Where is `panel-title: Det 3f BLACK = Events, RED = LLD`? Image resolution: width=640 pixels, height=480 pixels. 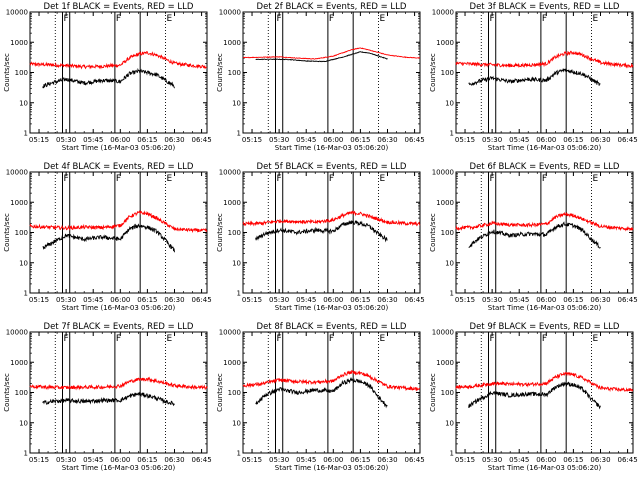
panel-title: Det 3f BLACK = Events, RED = LLD is located at coordinates (545, 7).